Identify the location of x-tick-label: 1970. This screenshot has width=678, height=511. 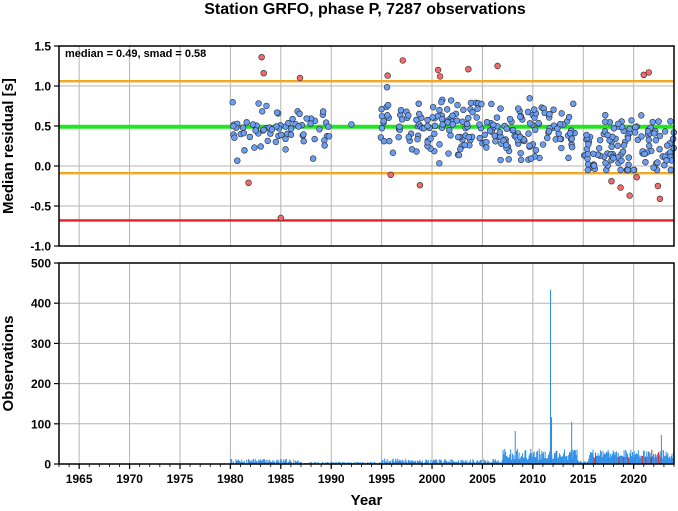
(129, 479).